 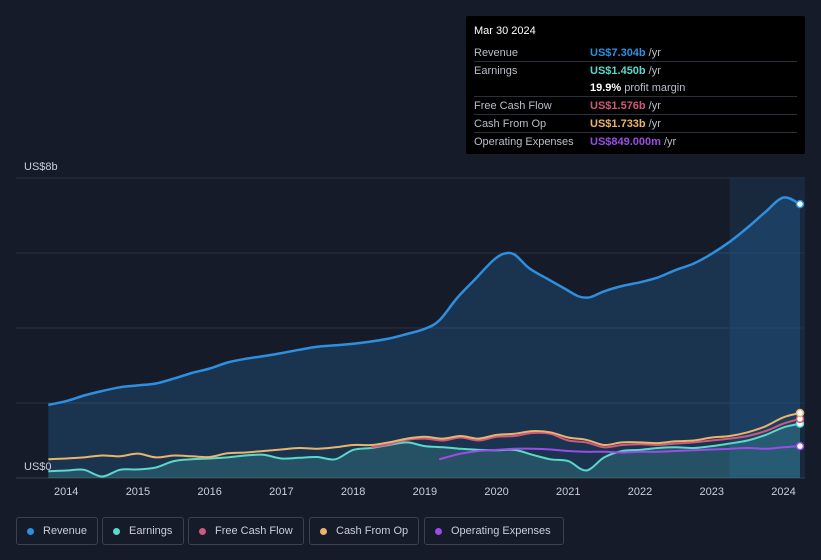 What do you see at coordinates (625, 141) in the screenshot?
I see `tooltip-value: US$849.000m` at bounding box center [625, 141].